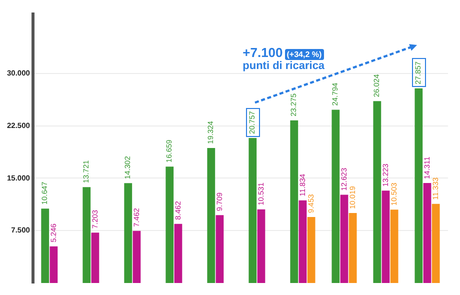  What do you see at coordinates (262, 52) in the screenshot?
I see `annotation: +7.100` at bounding box center [262, 52].